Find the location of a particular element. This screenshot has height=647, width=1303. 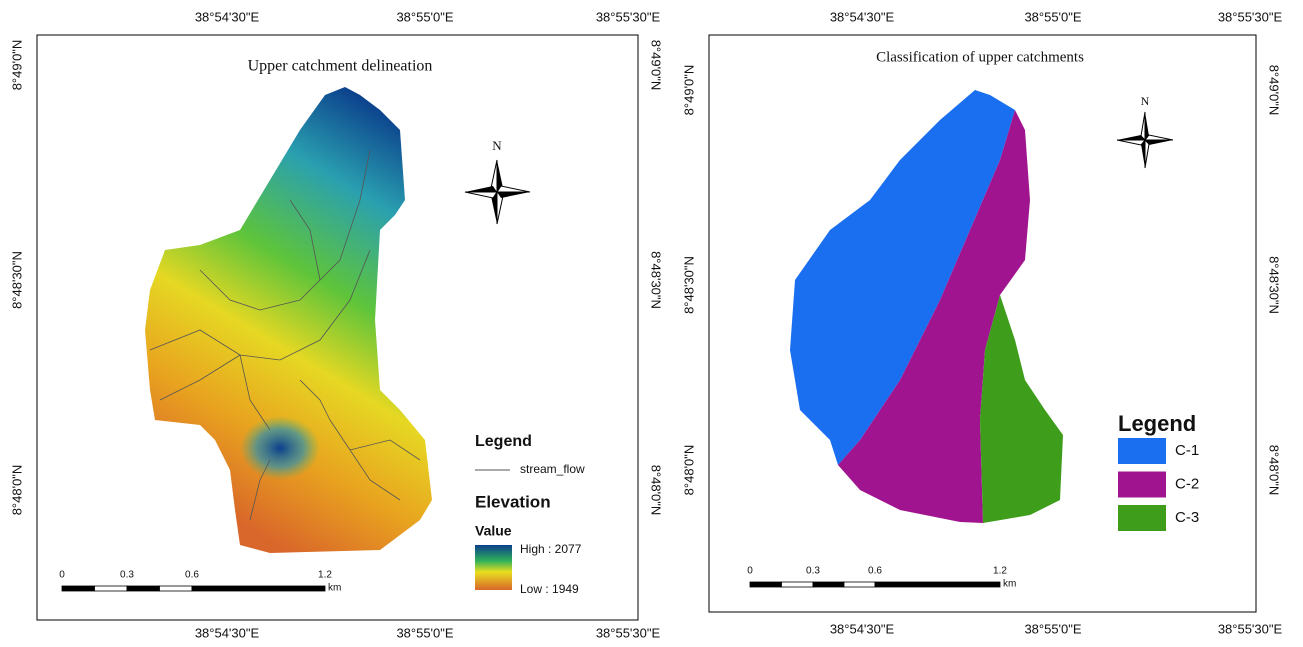

catchment-c1 is located at coordinates (902, 277).